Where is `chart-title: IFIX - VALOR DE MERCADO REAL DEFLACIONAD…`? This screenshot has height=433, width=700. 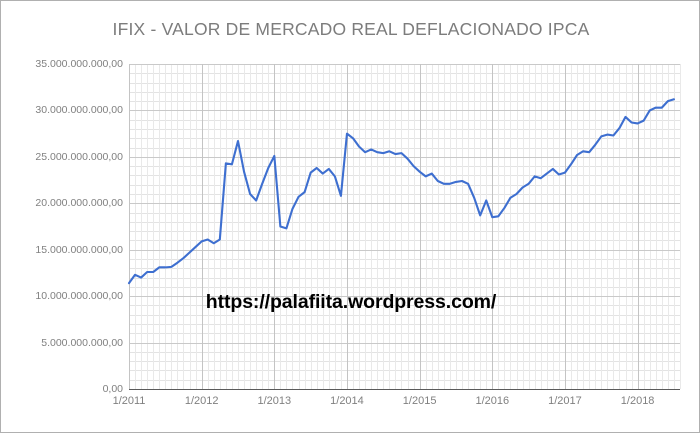 chart-title: IFIX - VALOR DE MERCADO REAL DEFLACIONAD… is located at coordinates (351, 29).